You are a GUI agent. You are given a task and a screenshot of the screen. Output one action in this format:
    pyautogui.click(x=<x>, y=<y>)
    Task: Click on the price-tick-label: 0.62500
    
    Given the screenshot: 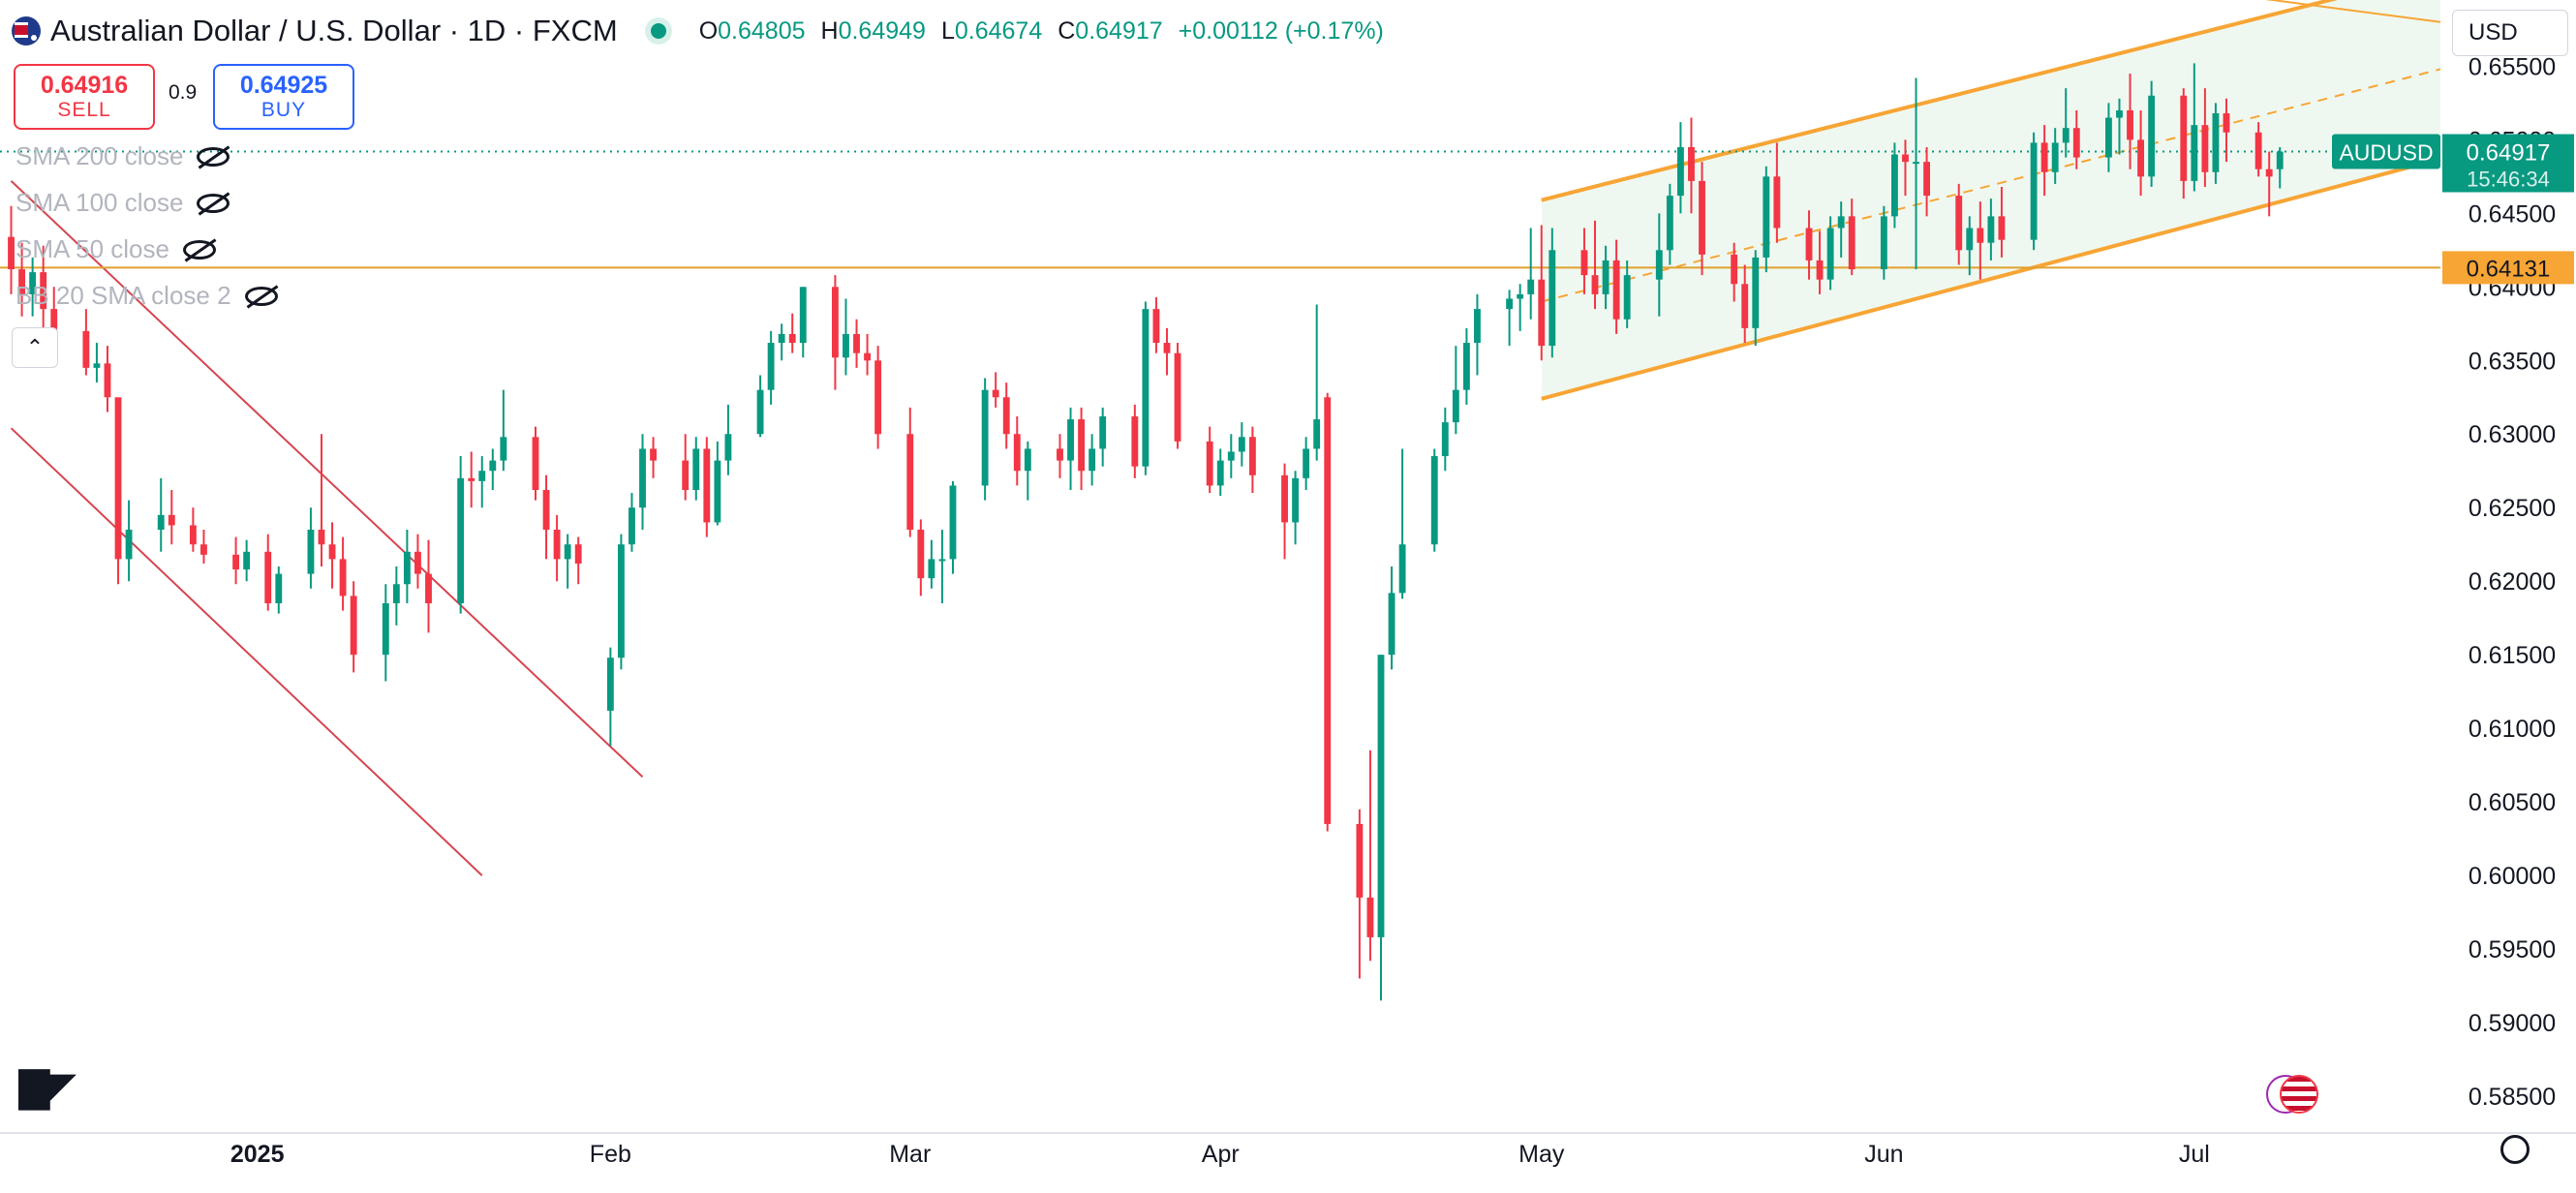 What is the action you would take?
    pyautogui.click(x=2512, y=508)
    